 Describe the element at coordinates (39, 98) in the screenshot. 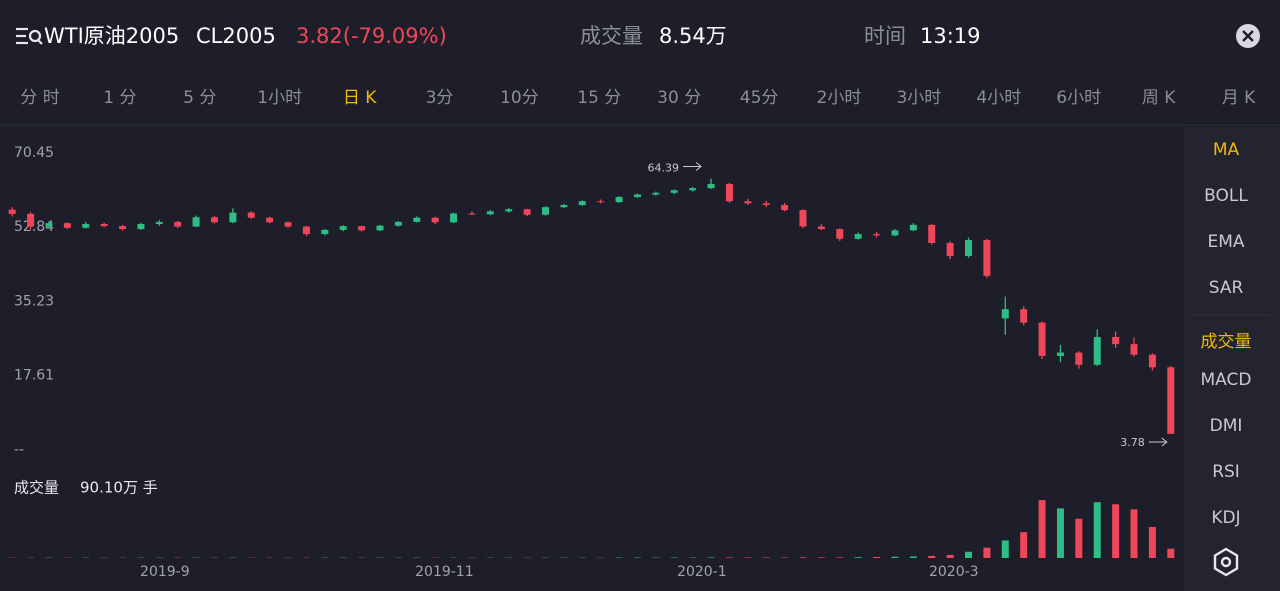

I see `timeframe-tab: 分 时` at that location.